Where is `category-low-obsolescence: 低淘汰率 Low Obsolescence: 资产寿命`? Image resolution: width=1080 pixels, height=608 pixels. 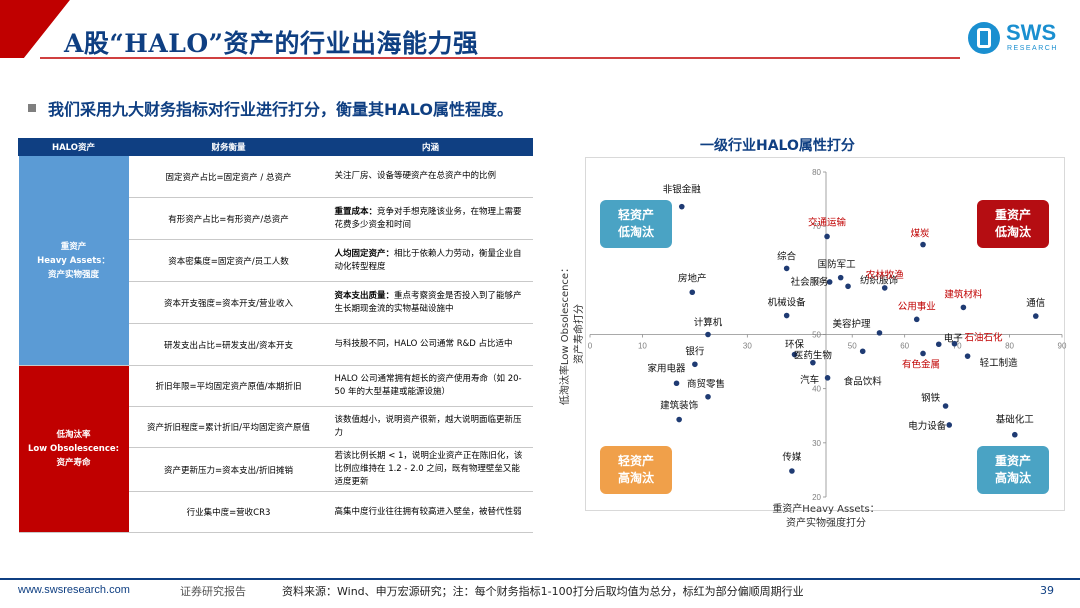 category-low-obsolescence: 低淘汰率 Low Obsolescence: 资产寿命 is located at coordinates (73, 449).